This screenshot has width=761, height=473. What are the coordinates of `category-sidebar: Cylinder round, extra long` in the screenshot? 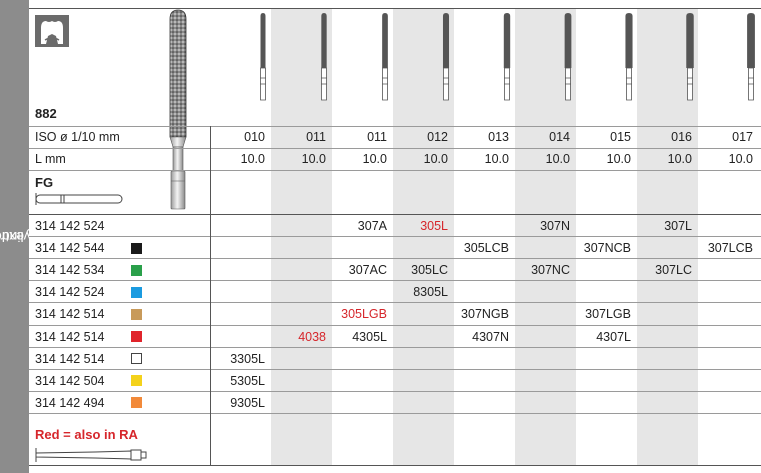 It's located at (33, 236).